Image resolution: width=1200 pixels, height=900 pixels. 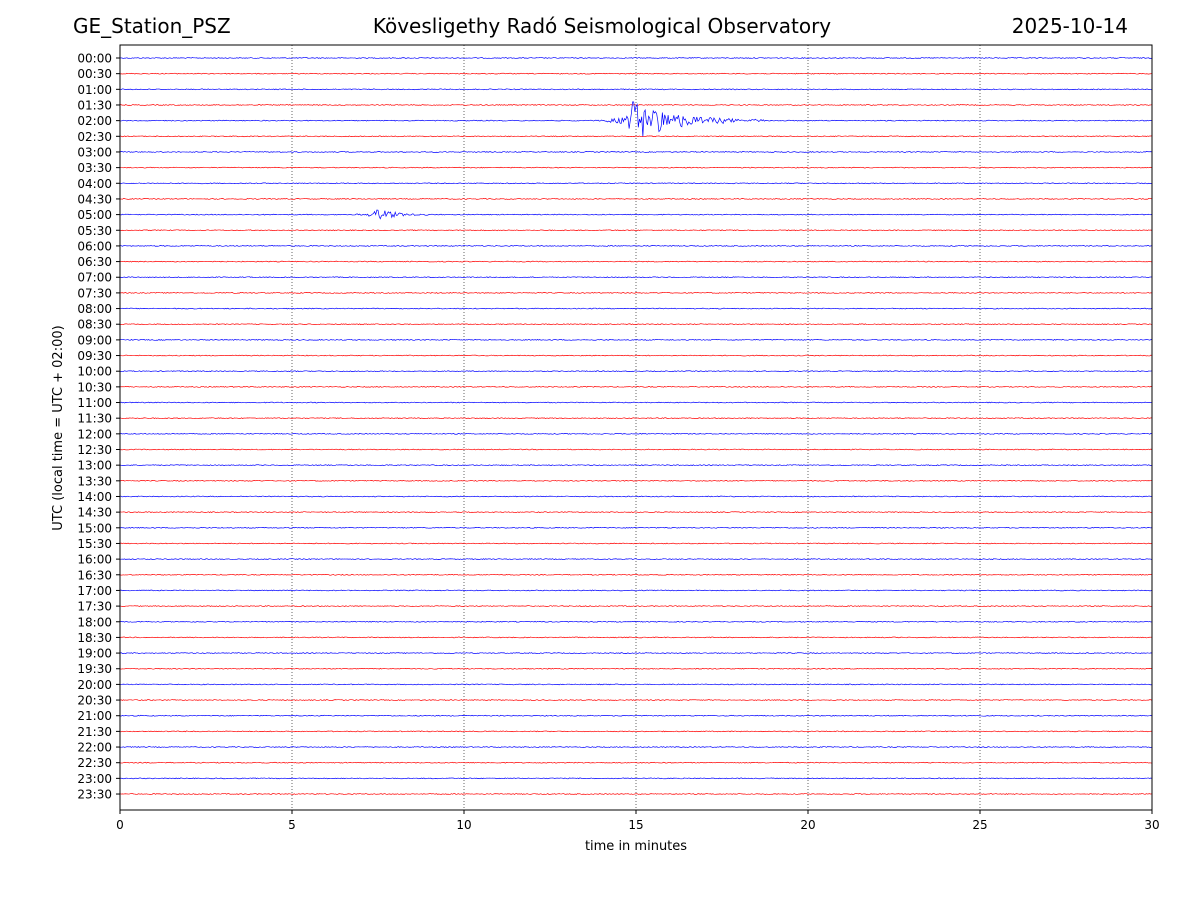 I want to click on y-tick-label-1430: 14:30, so click(x=94, y=513).